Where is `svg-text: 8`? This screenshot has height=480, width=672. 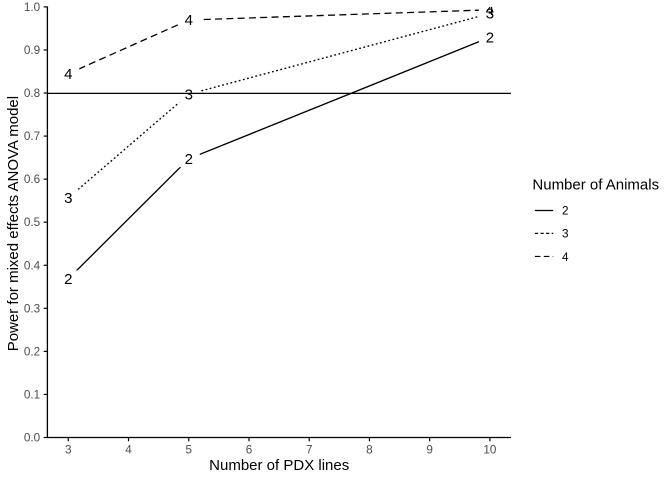 svg-text: 8 is located at coordinates (369, 450).